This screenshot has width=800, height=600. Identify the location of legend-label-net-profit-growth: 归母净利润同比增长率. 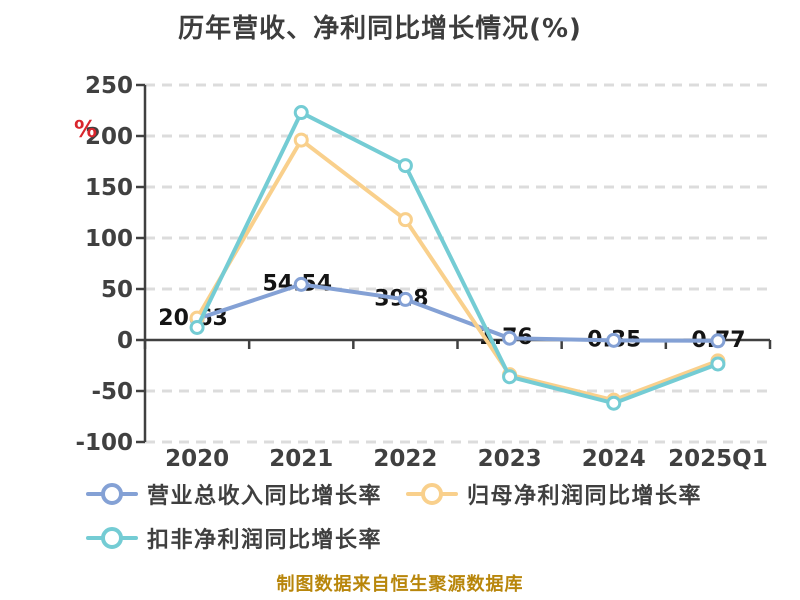
(585, 496).